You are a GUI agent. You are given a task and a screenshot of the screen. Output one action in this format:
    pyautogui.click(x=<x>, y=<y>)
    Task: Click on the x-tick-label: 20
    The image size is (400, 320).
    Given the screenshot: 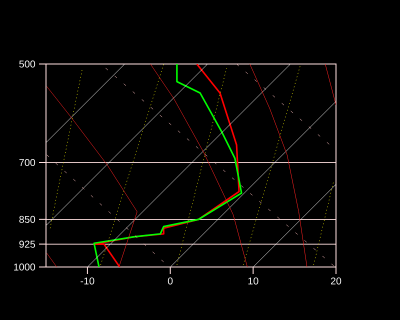 What is the action you would take?
    pyautogui.click(x=336, y=281)
    